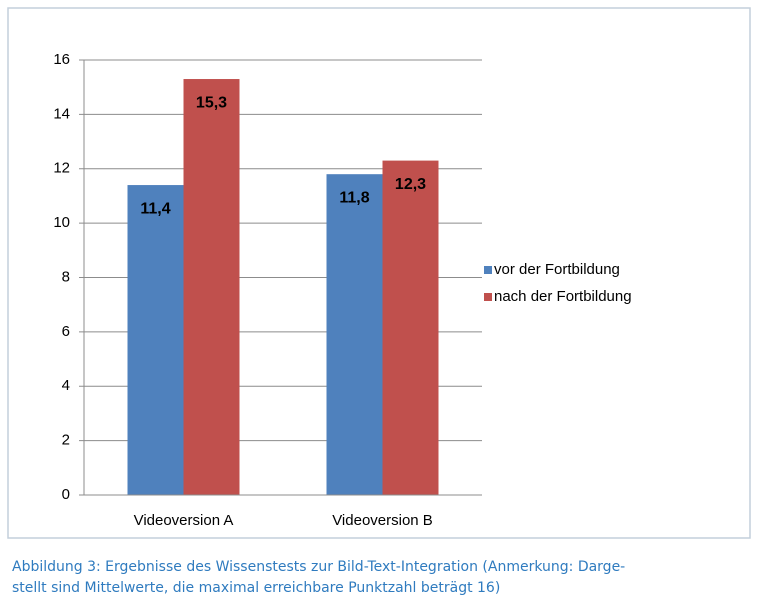 The width and height of the screenshot is (759, 601). What do you see at coordinates (66, 331) in the screenshot?
I see `y-tick-label: 6` at bounding box center [66, 331].